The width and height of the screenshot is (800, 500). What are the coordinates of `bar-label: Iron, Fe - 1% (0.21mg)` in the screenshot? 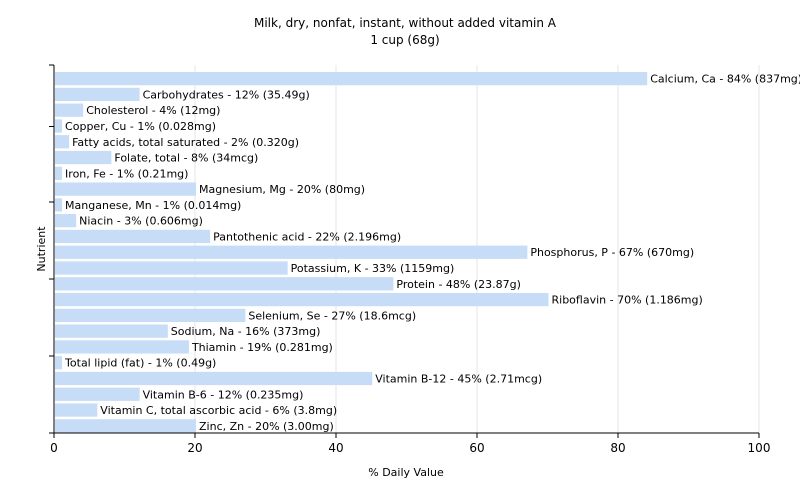 It's located at (126, 173).